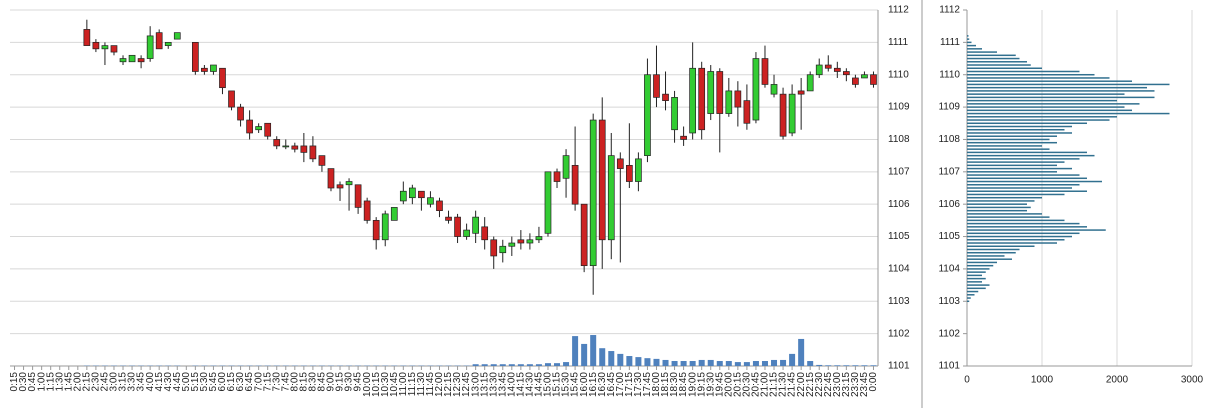 The width and height of the screenshot is (1211, 408). Describe the element at coordinates (801, 384) in the screenshot. I see `x-tick-label: 22:00` at that location.